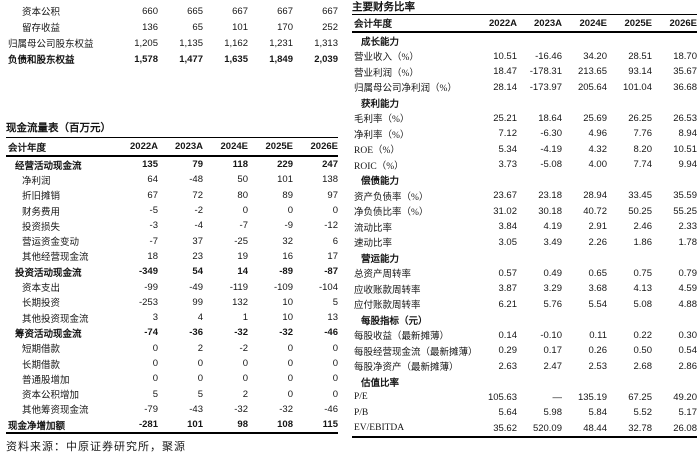  I want to click on cell-value: -5, so click(153, 211).